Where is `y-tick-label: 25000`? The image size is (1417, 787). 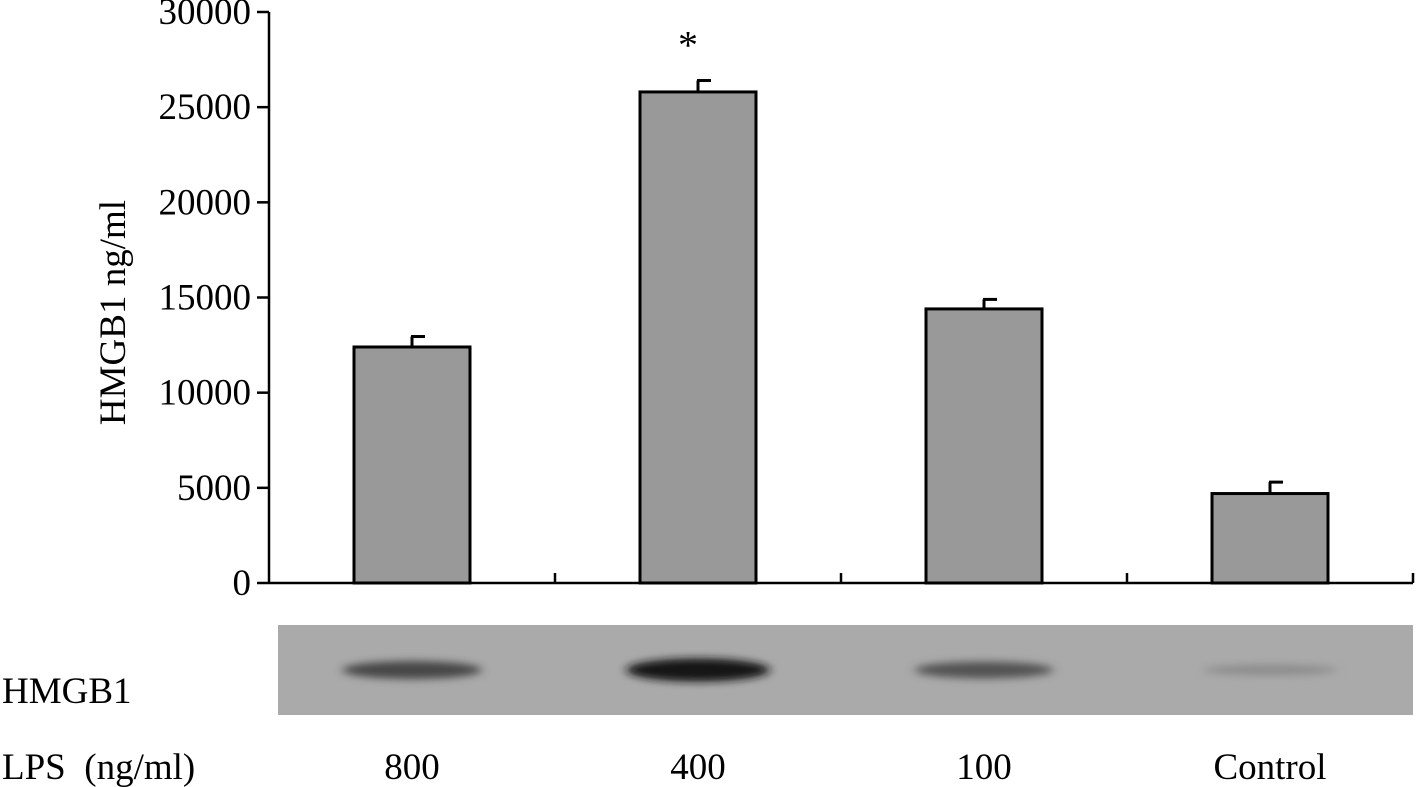 y-tick-label: 25000 is located at coordinates (205, 107).